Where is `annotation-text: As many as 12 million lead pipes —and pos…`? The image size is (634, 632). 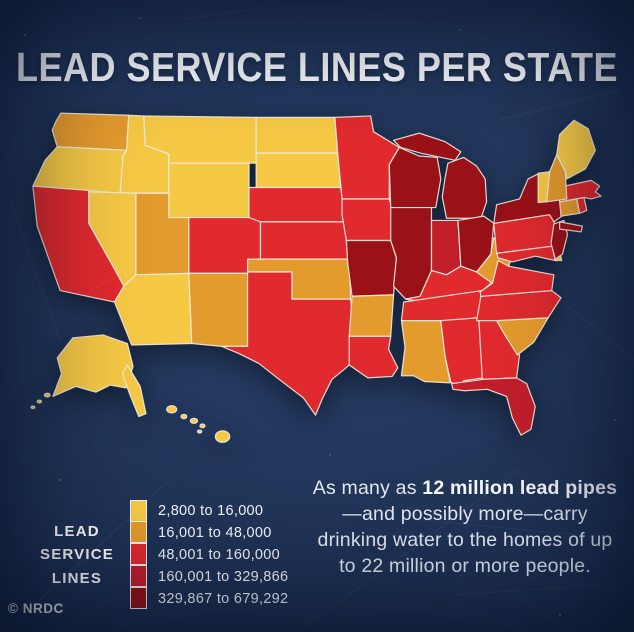
annotation-text: As many as 12 million lead pipes —and pos… is located at coordinates (465, 528).